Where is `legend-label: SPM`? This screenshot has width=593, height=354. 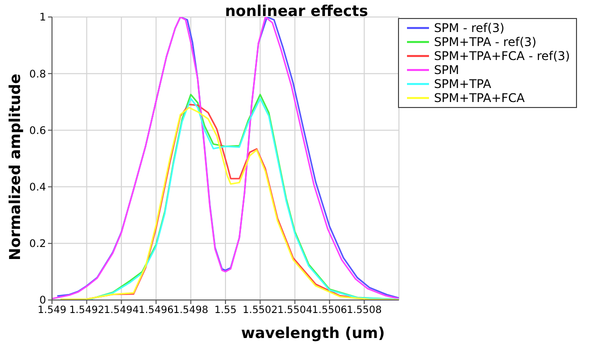 legend-label: SPM is located at coordinates (447, 70).